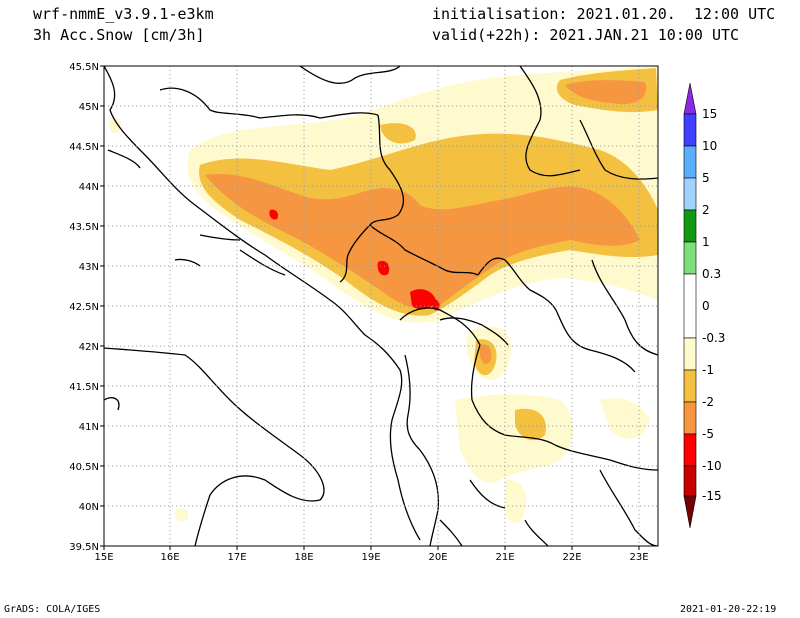  What do you see at coordinates (711, 274) in the screenshot?
I see `colorbar-label: 0.3` at bounding box center [711, 274].